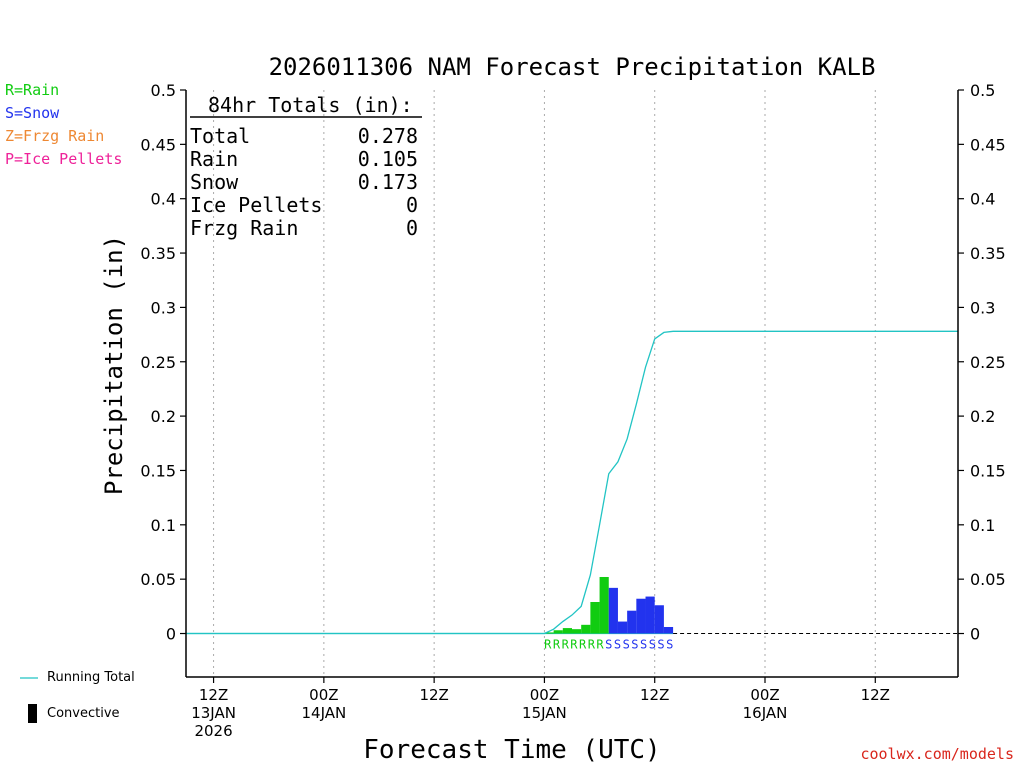 This screenshot has width=1024, height=768. Describe the element at coordinates (975, 634) in the screenshot. I see `y-tick-label-right: 0` at that location.